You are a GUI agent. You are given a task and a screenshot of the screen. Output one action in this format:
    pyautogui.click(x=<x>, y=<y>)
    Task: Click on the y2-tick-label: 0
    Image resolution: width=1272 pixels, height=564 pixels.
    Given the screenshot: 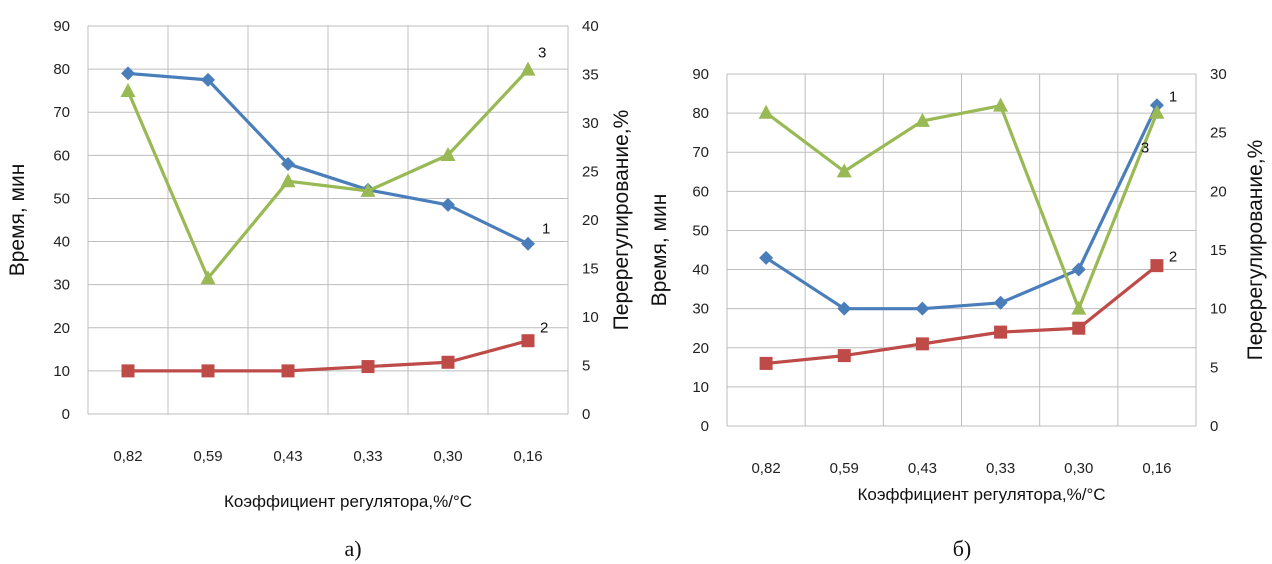 What is the action you would take?
    pyautogui.click(x=586, y=414)
    